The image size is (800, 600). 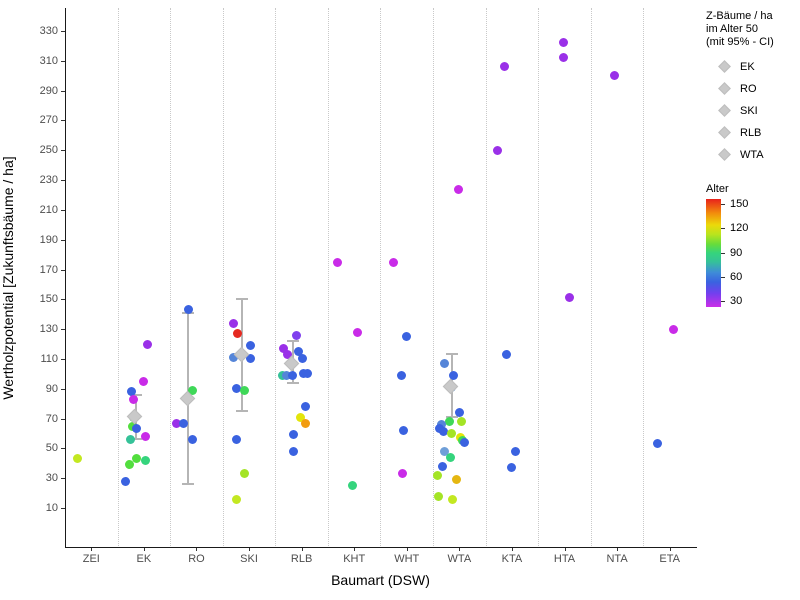 I want to click on legend-title-line1: Z-Bäume / ha, so click(x=739, y=16).